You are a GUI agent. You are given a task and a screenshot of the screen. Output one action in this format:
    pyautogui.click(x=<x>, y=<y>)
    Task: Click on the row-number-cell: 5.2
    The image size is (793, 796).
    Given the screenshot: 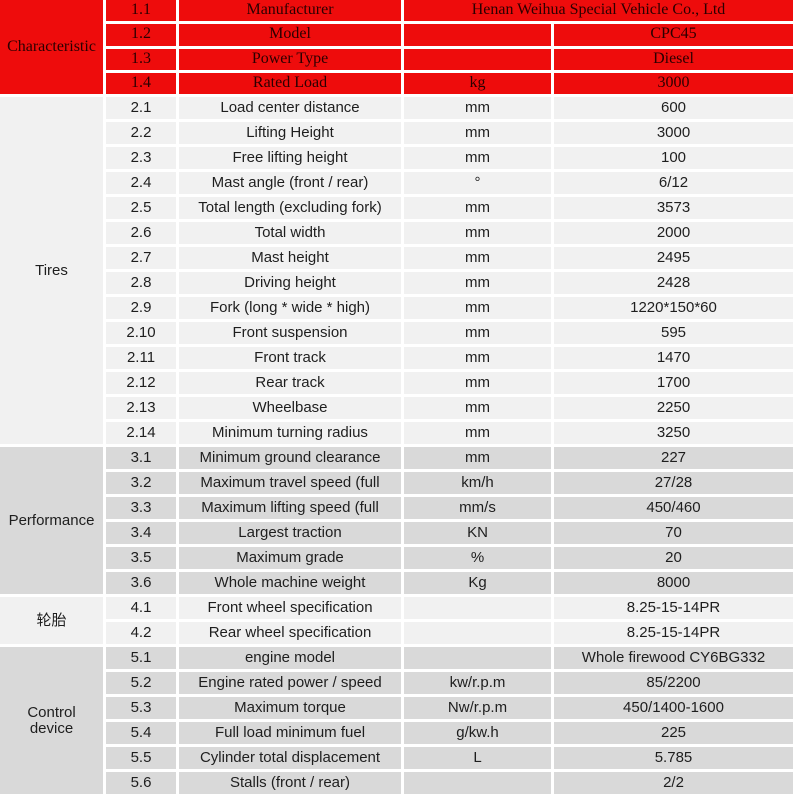 What is the action you would take?
    pyautogui.click(x=141, y=683)
    